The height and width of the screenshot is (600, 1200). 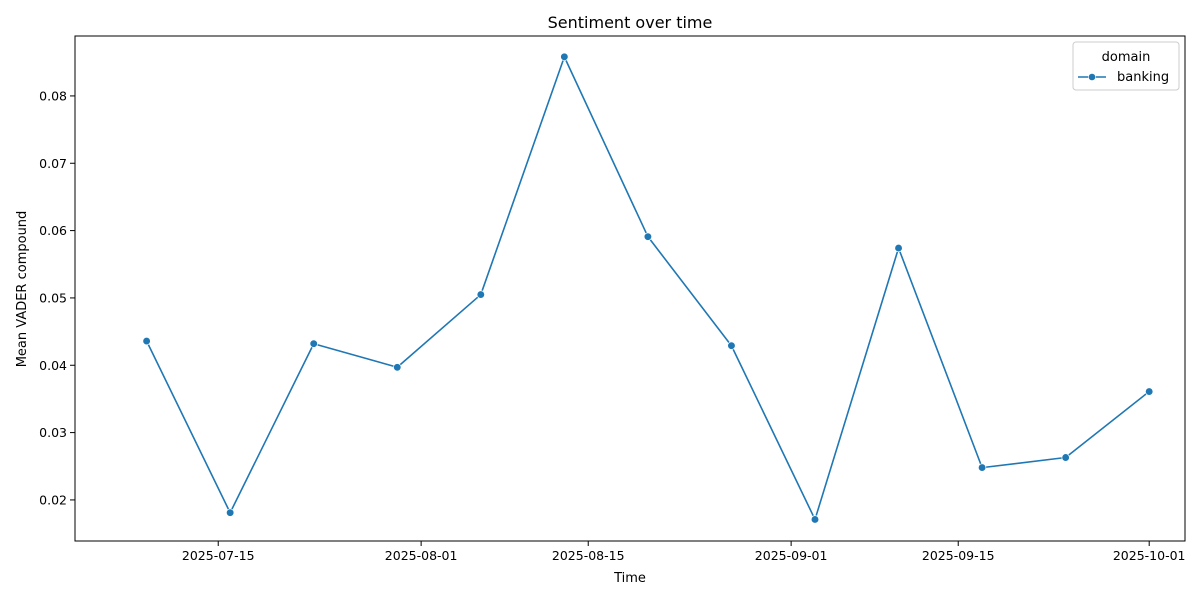 I want to click on y-axis: 0.02 0.03 0.04 0.05 0.06 0.07 0.08, so click(x=57, y=297).